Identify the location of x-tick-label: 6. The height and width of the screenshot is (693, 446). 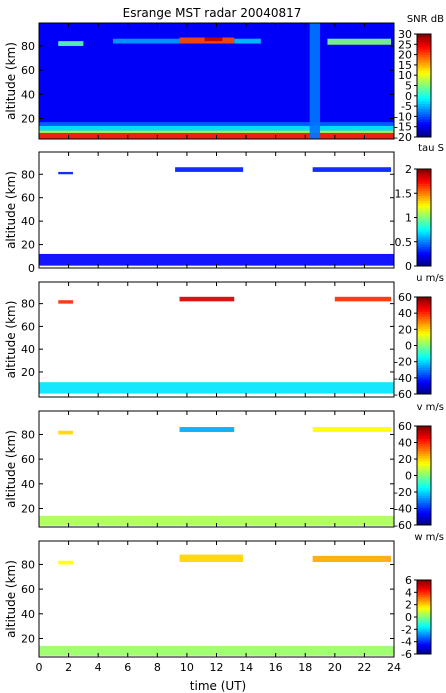
(127, 667).